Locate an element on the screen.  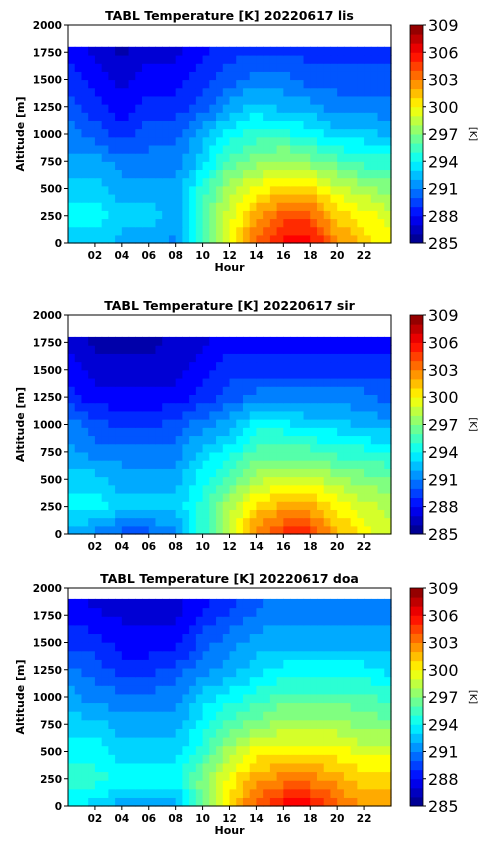
colorbar-segment is located at coordinates (416, 738).